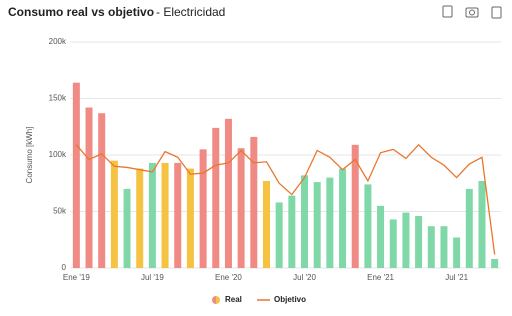 Image resolution: width=512 pixels, height=316 pixels. I want to click on camera-icon, so click(472, 12).